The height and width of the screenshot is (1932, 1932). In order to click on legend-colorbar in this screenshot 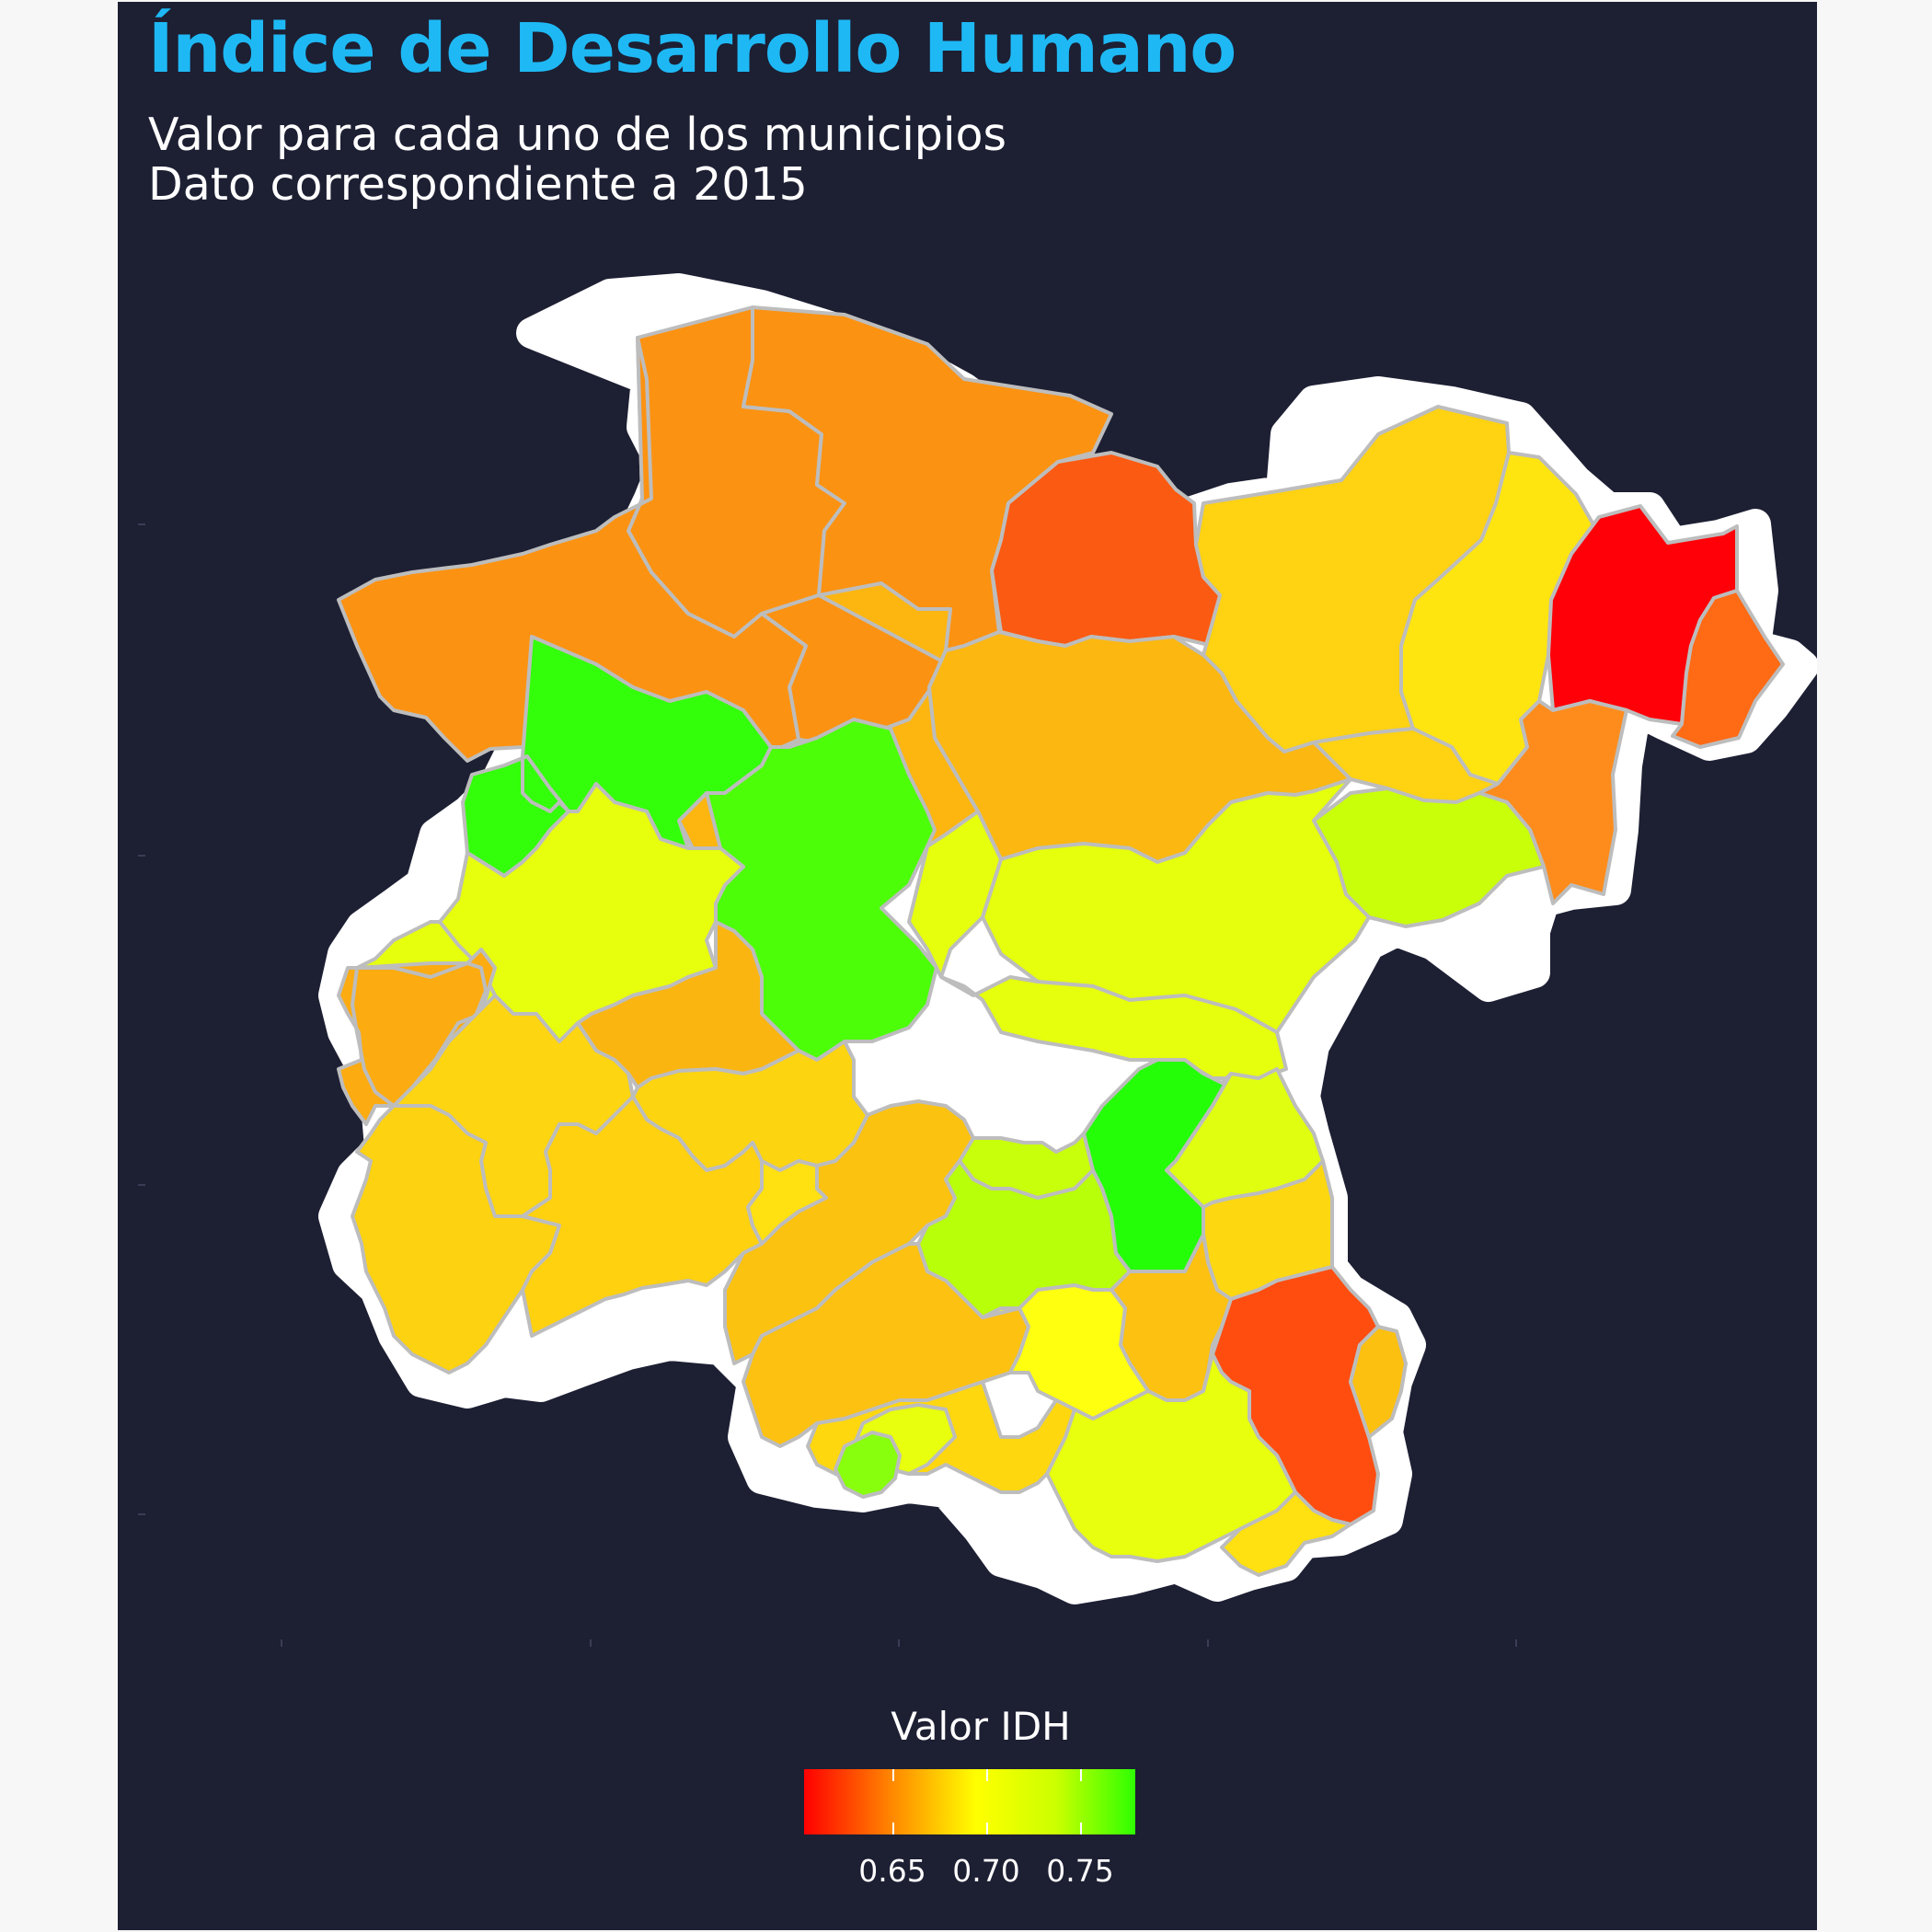, I will do `click(970, 1801)`.